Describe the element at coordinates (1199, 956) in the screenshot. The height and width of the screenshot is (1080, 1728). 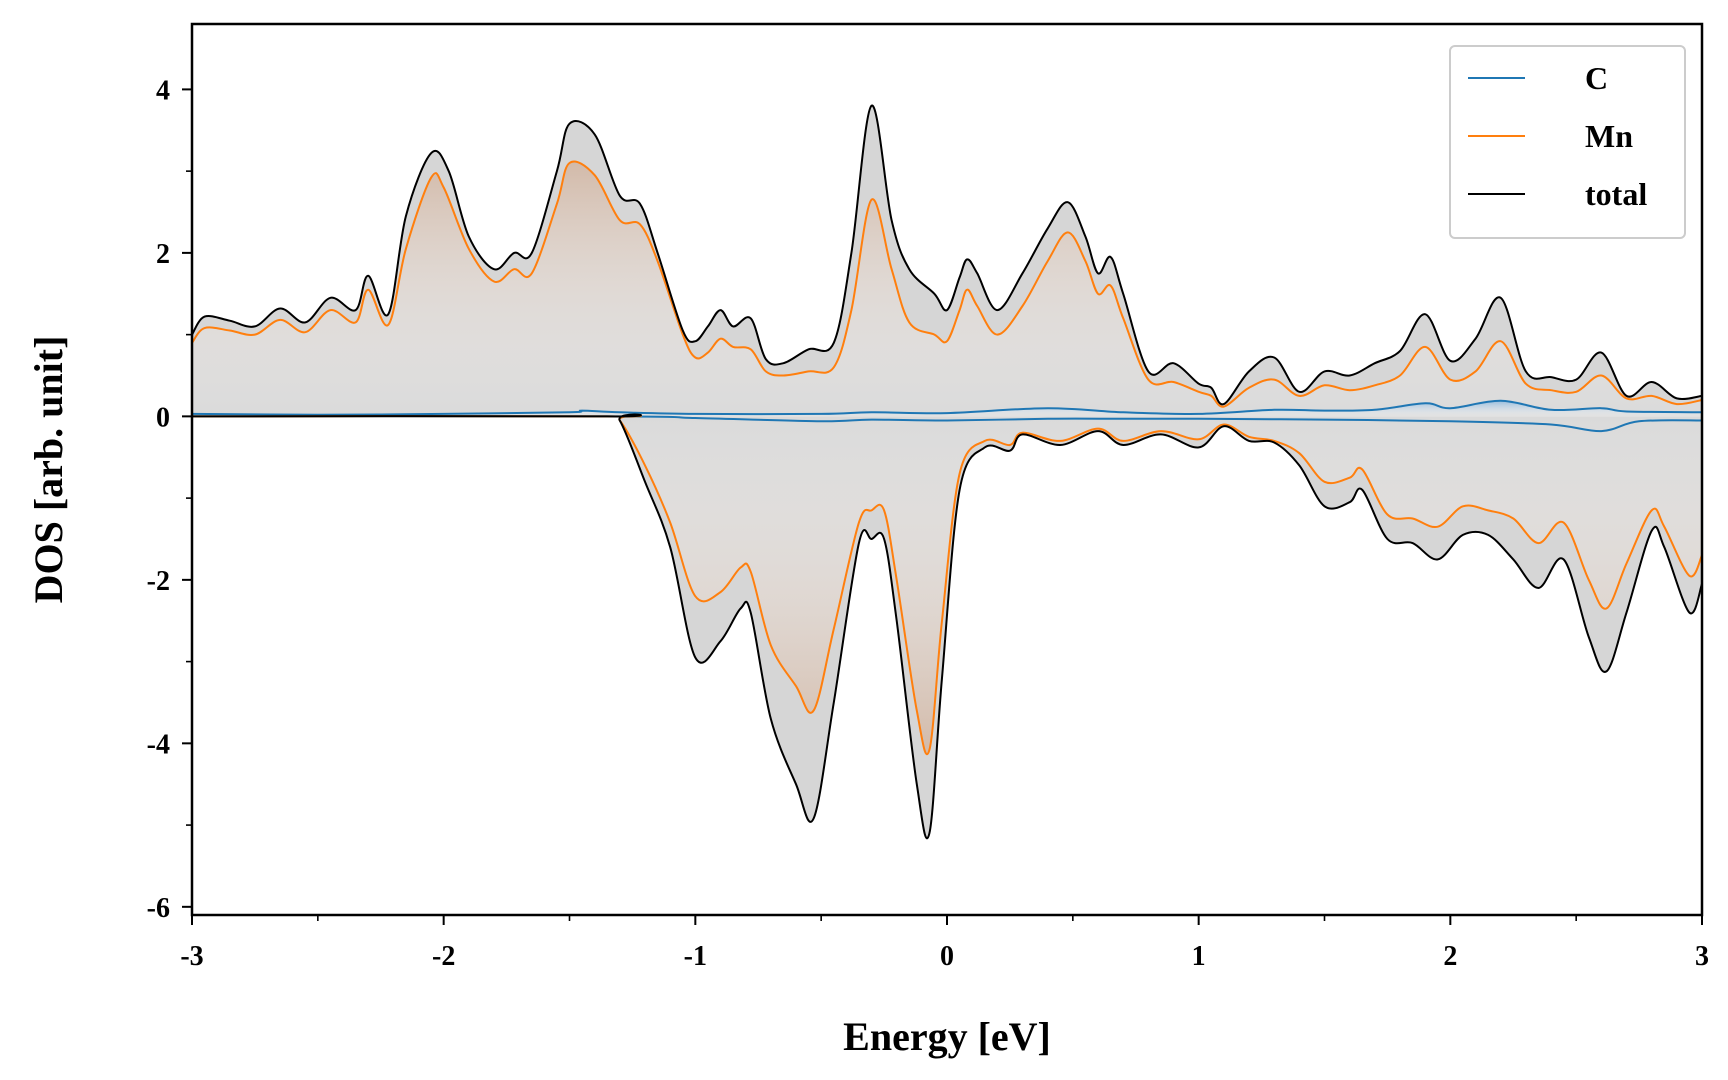
I see `x-tick-label: 1` at that location.